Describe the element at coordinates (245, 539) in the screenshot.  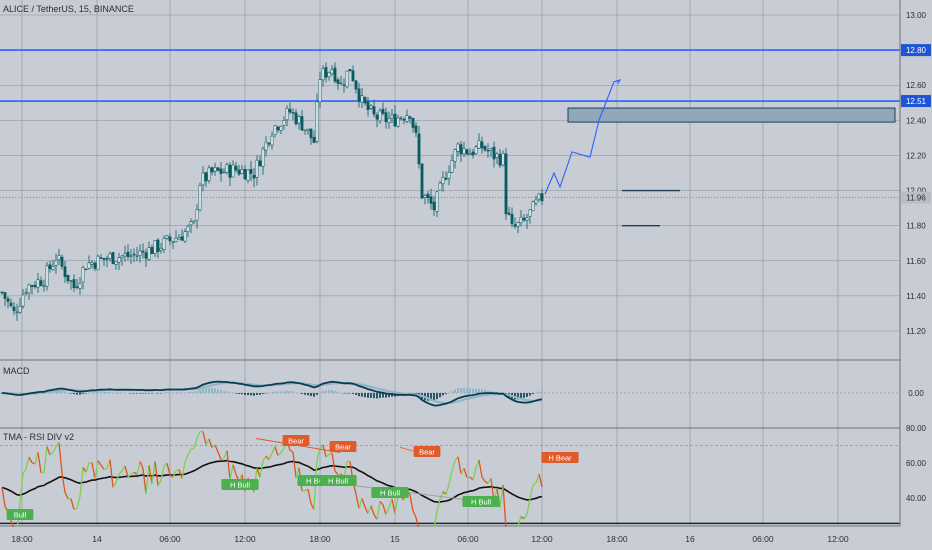
I see `time-tick-label: 12:00` at that location.